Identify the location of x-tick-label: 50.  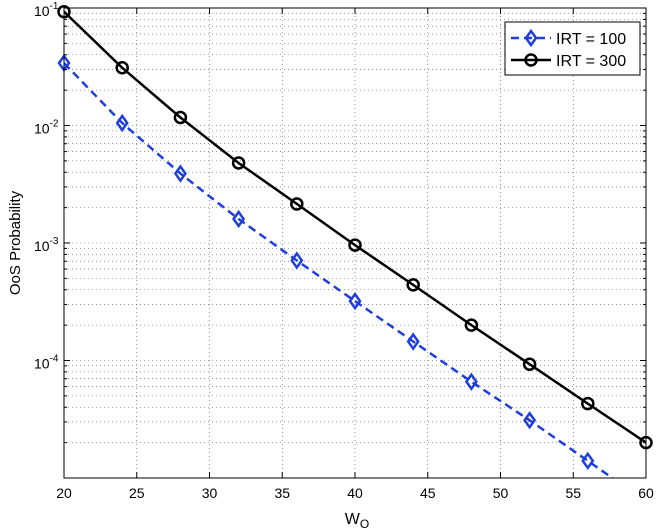
(501, 493).